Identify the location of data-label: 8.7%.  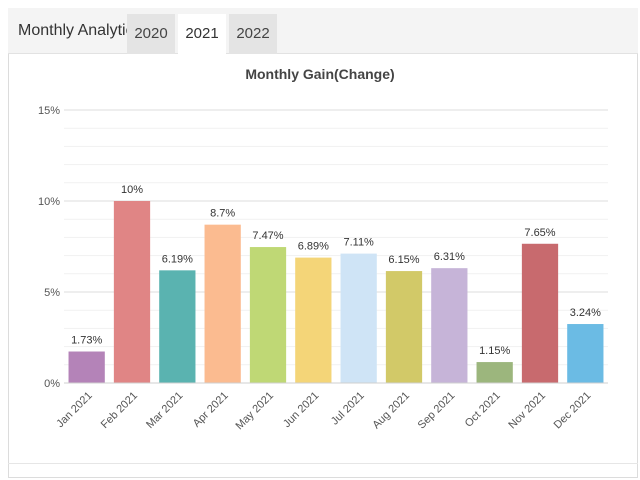
(222, 214).